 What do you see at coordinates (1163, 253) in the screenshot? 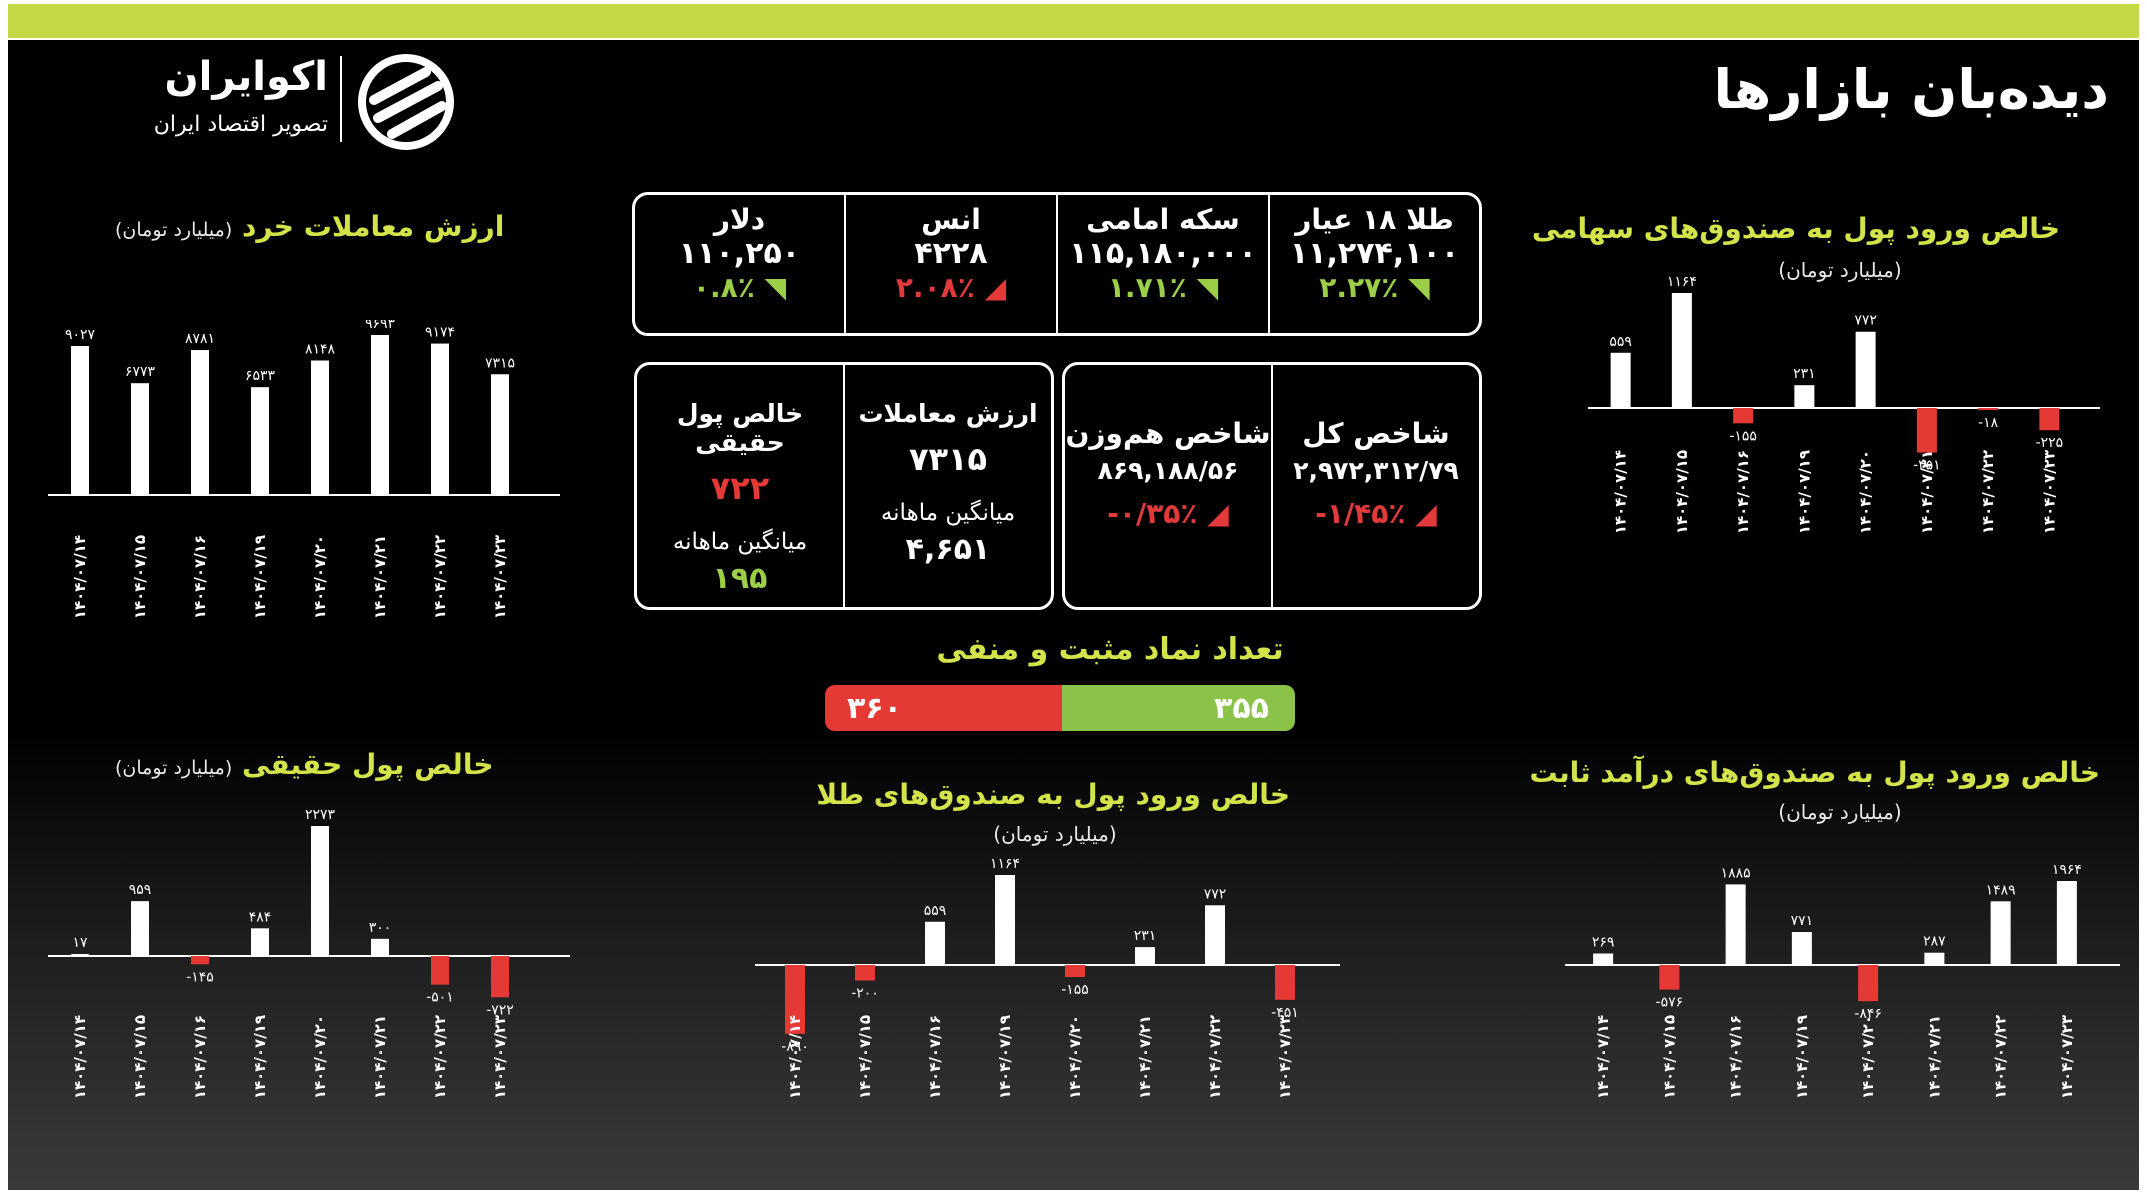
I see `price-card-coin: سکه امامی ۱۱۵,۱۸۰,۰۰۰ ۱.۷۱٪ ◥` at bounding box center [1163, 253].